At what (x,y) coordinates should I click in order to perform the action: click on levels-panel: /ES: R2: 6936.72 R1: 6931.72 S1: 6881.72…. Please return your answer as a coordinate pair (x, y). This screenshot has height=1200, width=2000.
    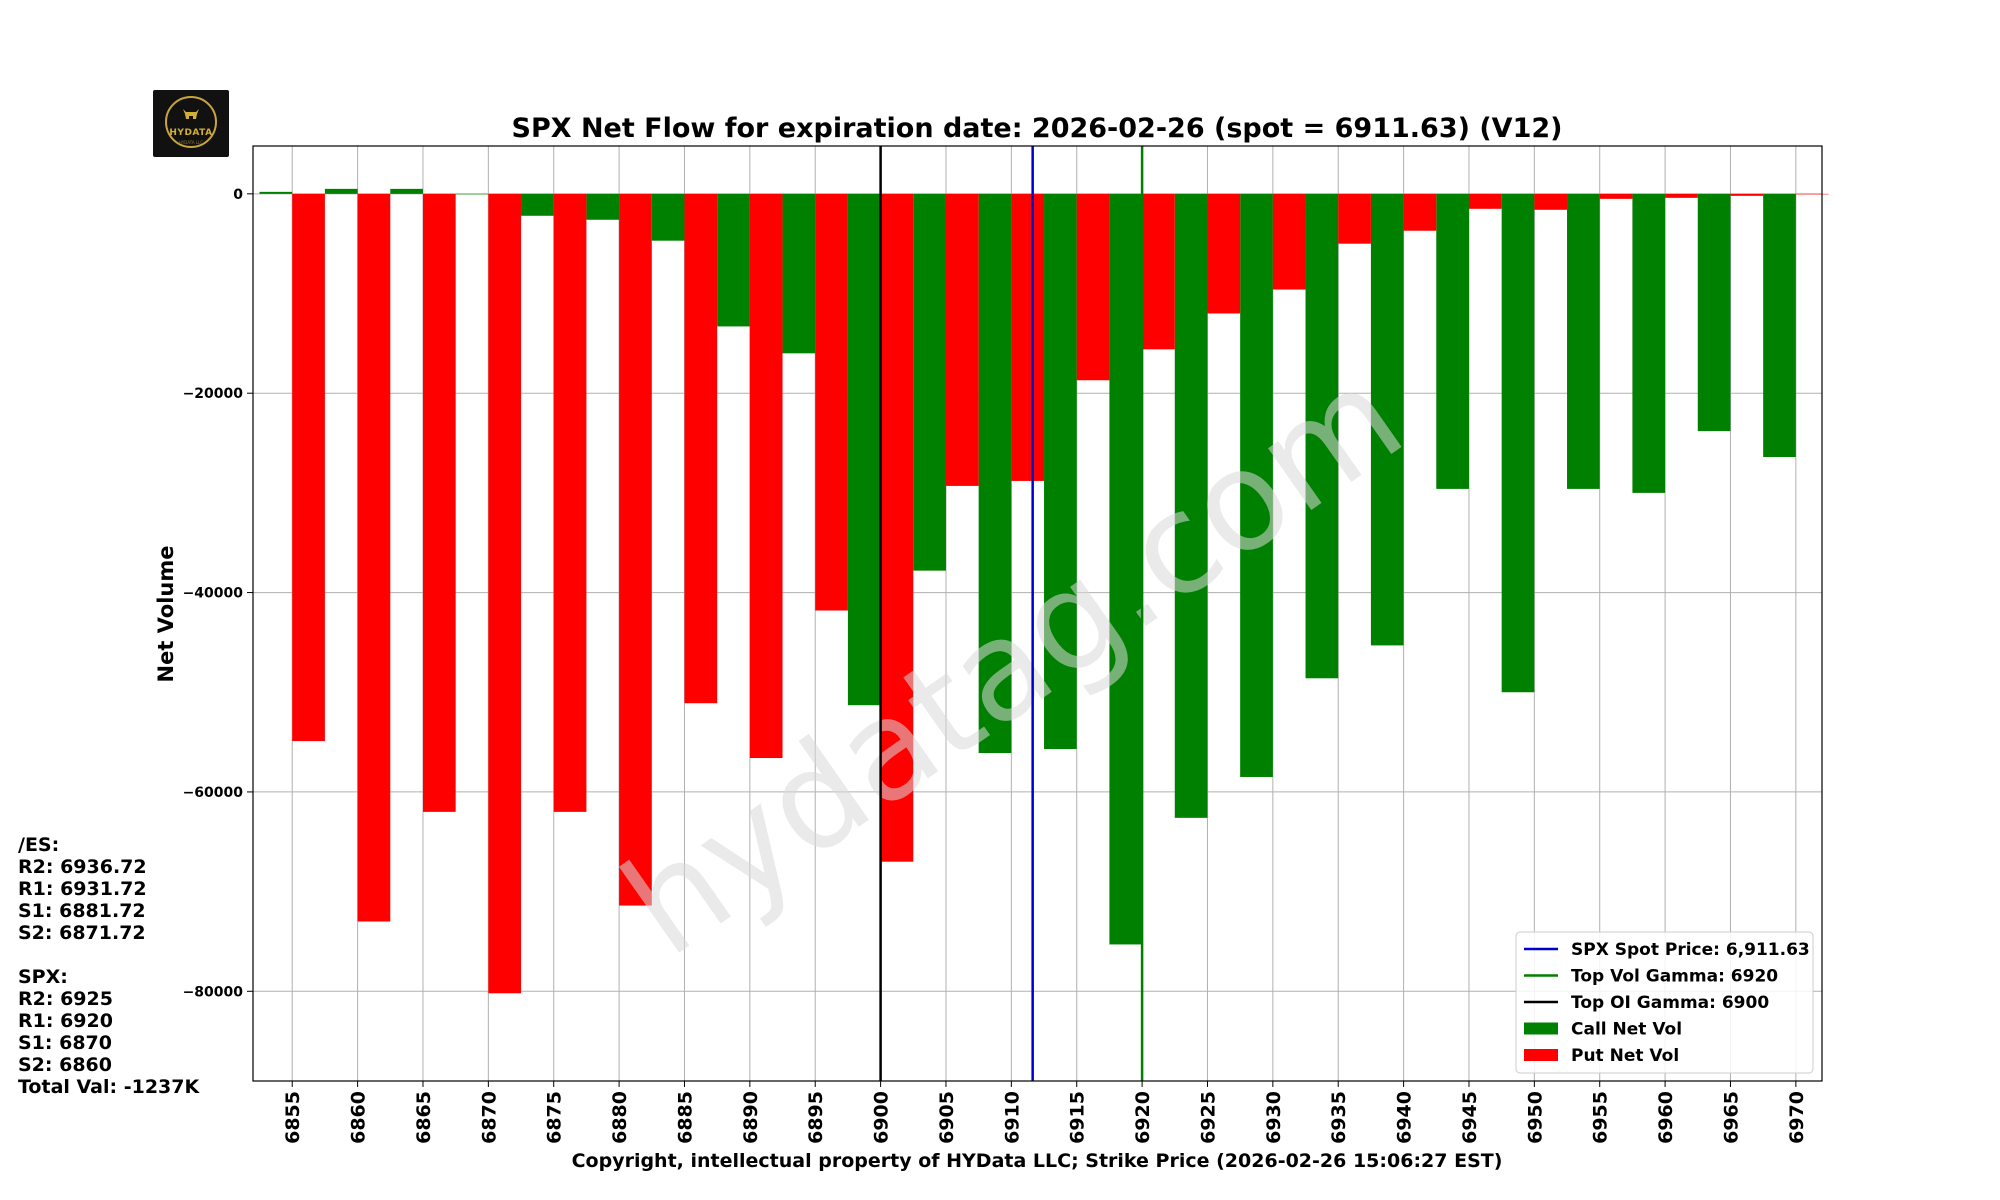
    Looking at the image, I should click on (108, 966).